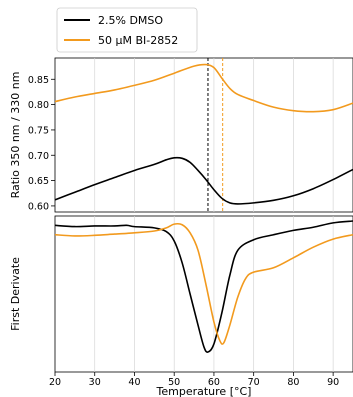  What do you see at coordinates (138, 40) in the screenshot?
I see `legend-label-bi2852: 50 µM BI-2852` at bounding box center [138, 40].